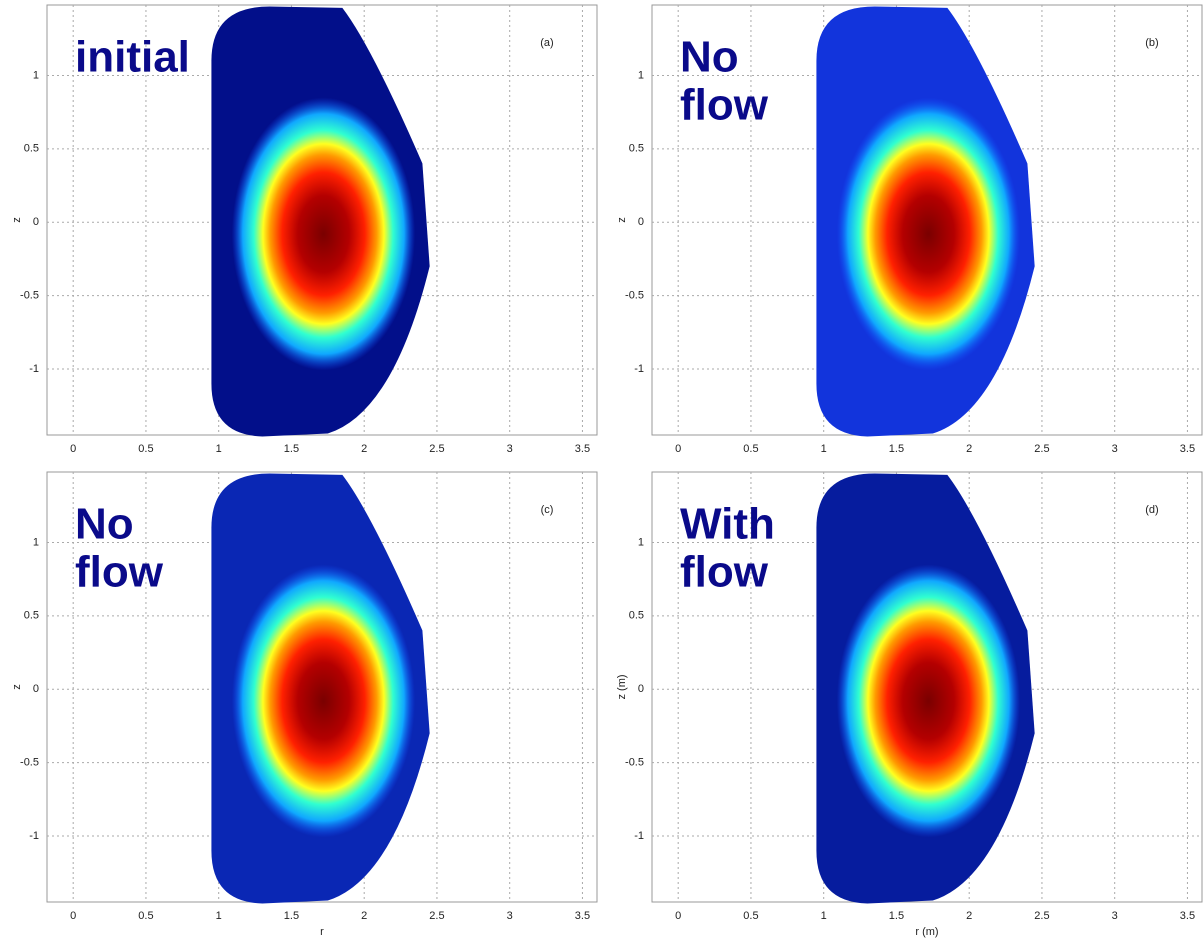  Describe the element at coordinates (322, 932) in the screenshot. I see `x-axis-label: r` at that location.